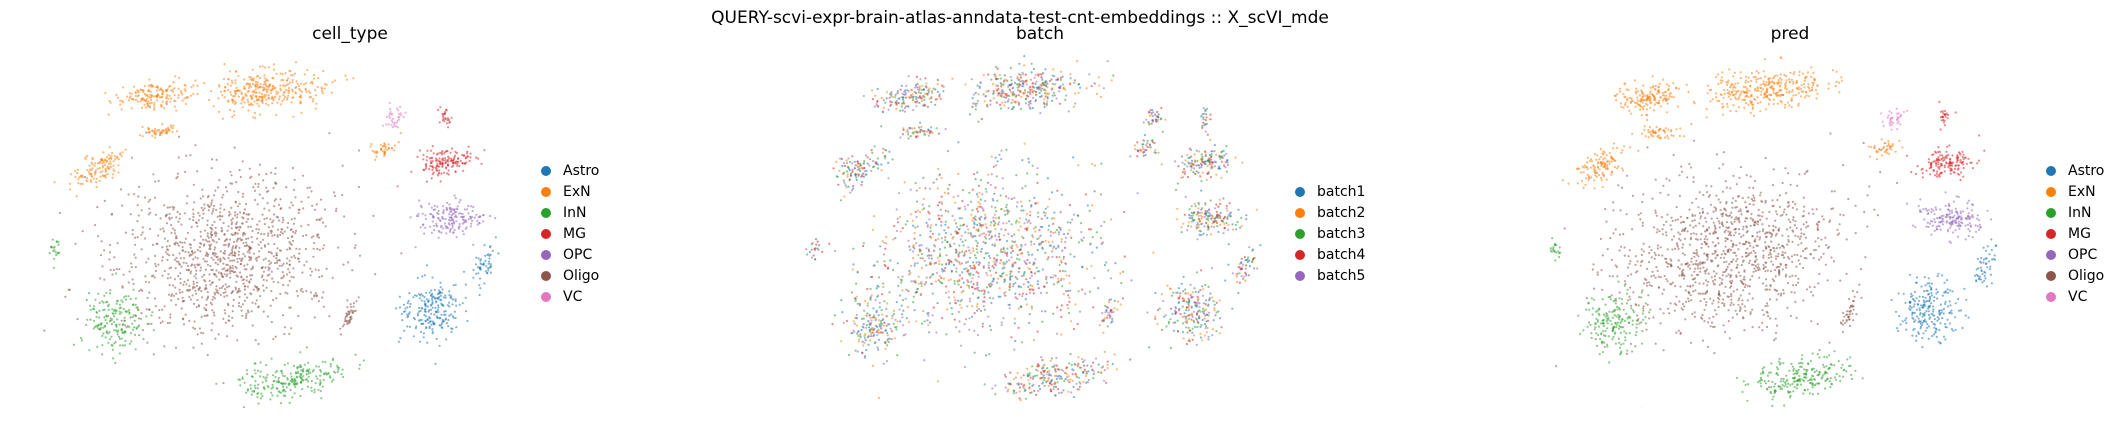  What do you see at coordinates (570, 255) in the screenshot?
I see `legend-item-opc: OPC` at bounding box center [570, 255].